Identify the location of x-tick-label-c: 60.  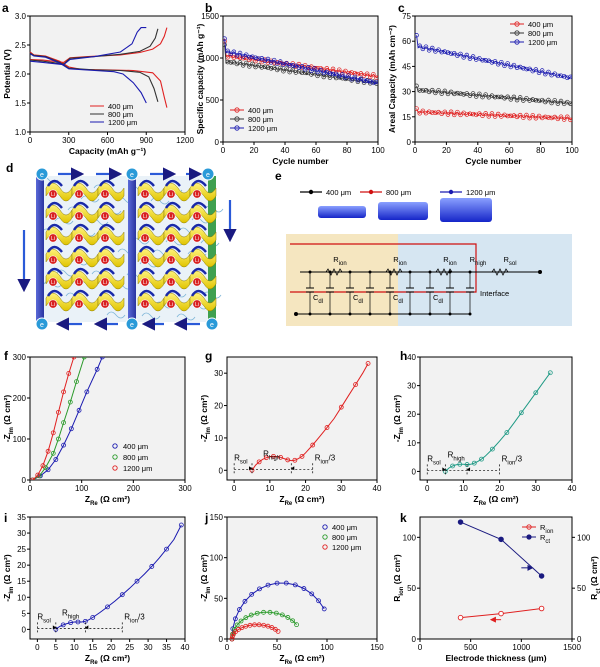
(509, 150).